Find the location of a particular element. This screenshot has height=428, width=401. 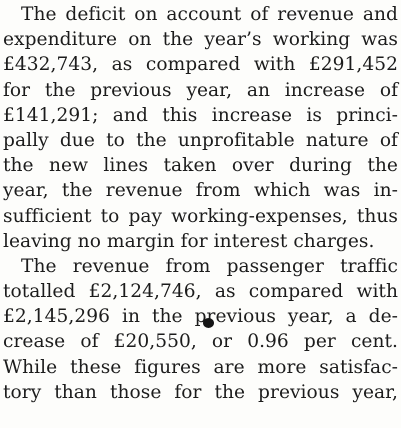

ink-blot is located at coordinates (208, 323).